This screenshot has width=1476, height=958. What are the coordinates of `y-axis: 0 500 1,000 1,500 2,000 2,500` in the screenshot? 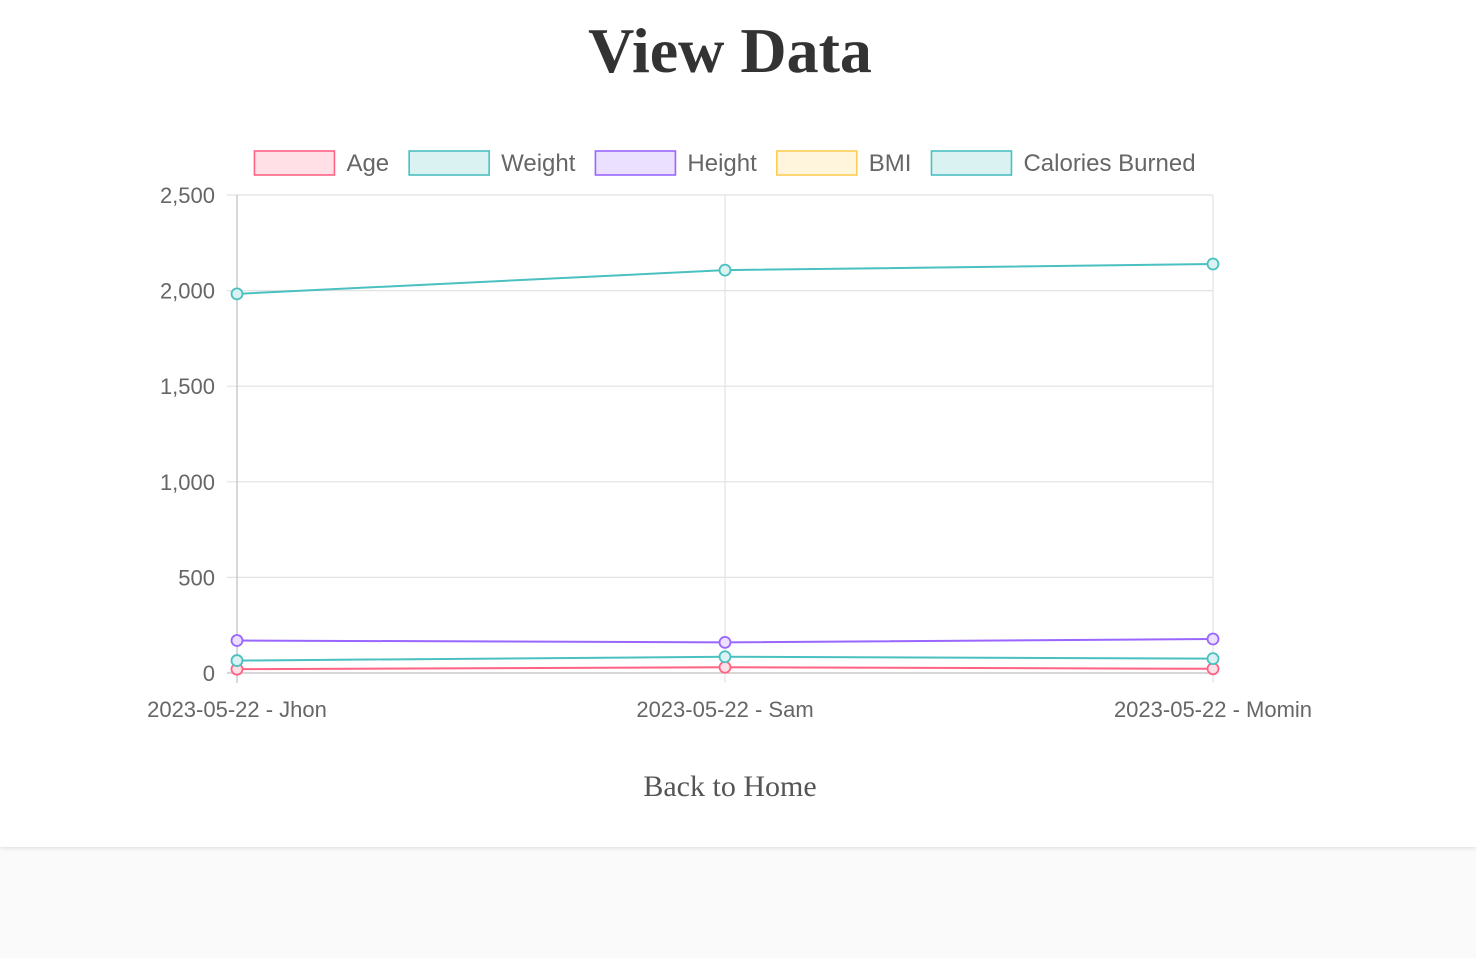 It's located at (187, 434).